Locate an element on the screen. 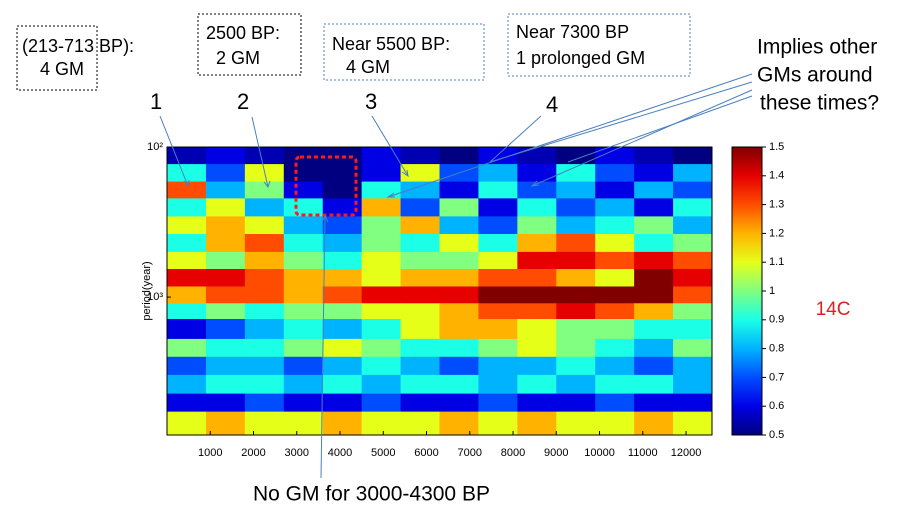 The image size is (911, 514). annotation-box is located at coordinates (249, 44).